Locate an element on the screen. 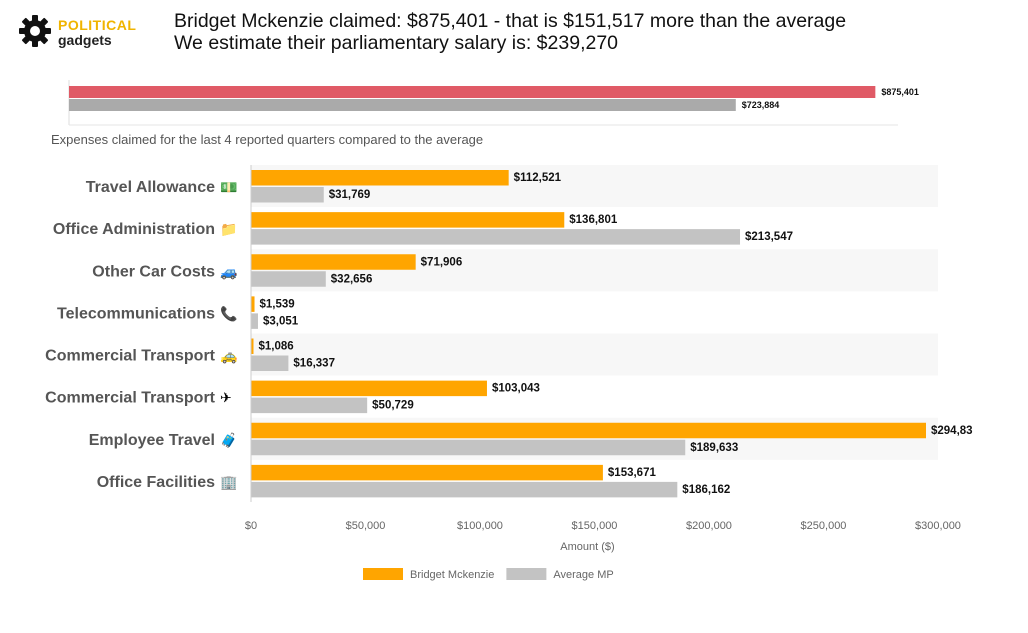  category-label: Telecommunications is located at coordinates (136, 313).